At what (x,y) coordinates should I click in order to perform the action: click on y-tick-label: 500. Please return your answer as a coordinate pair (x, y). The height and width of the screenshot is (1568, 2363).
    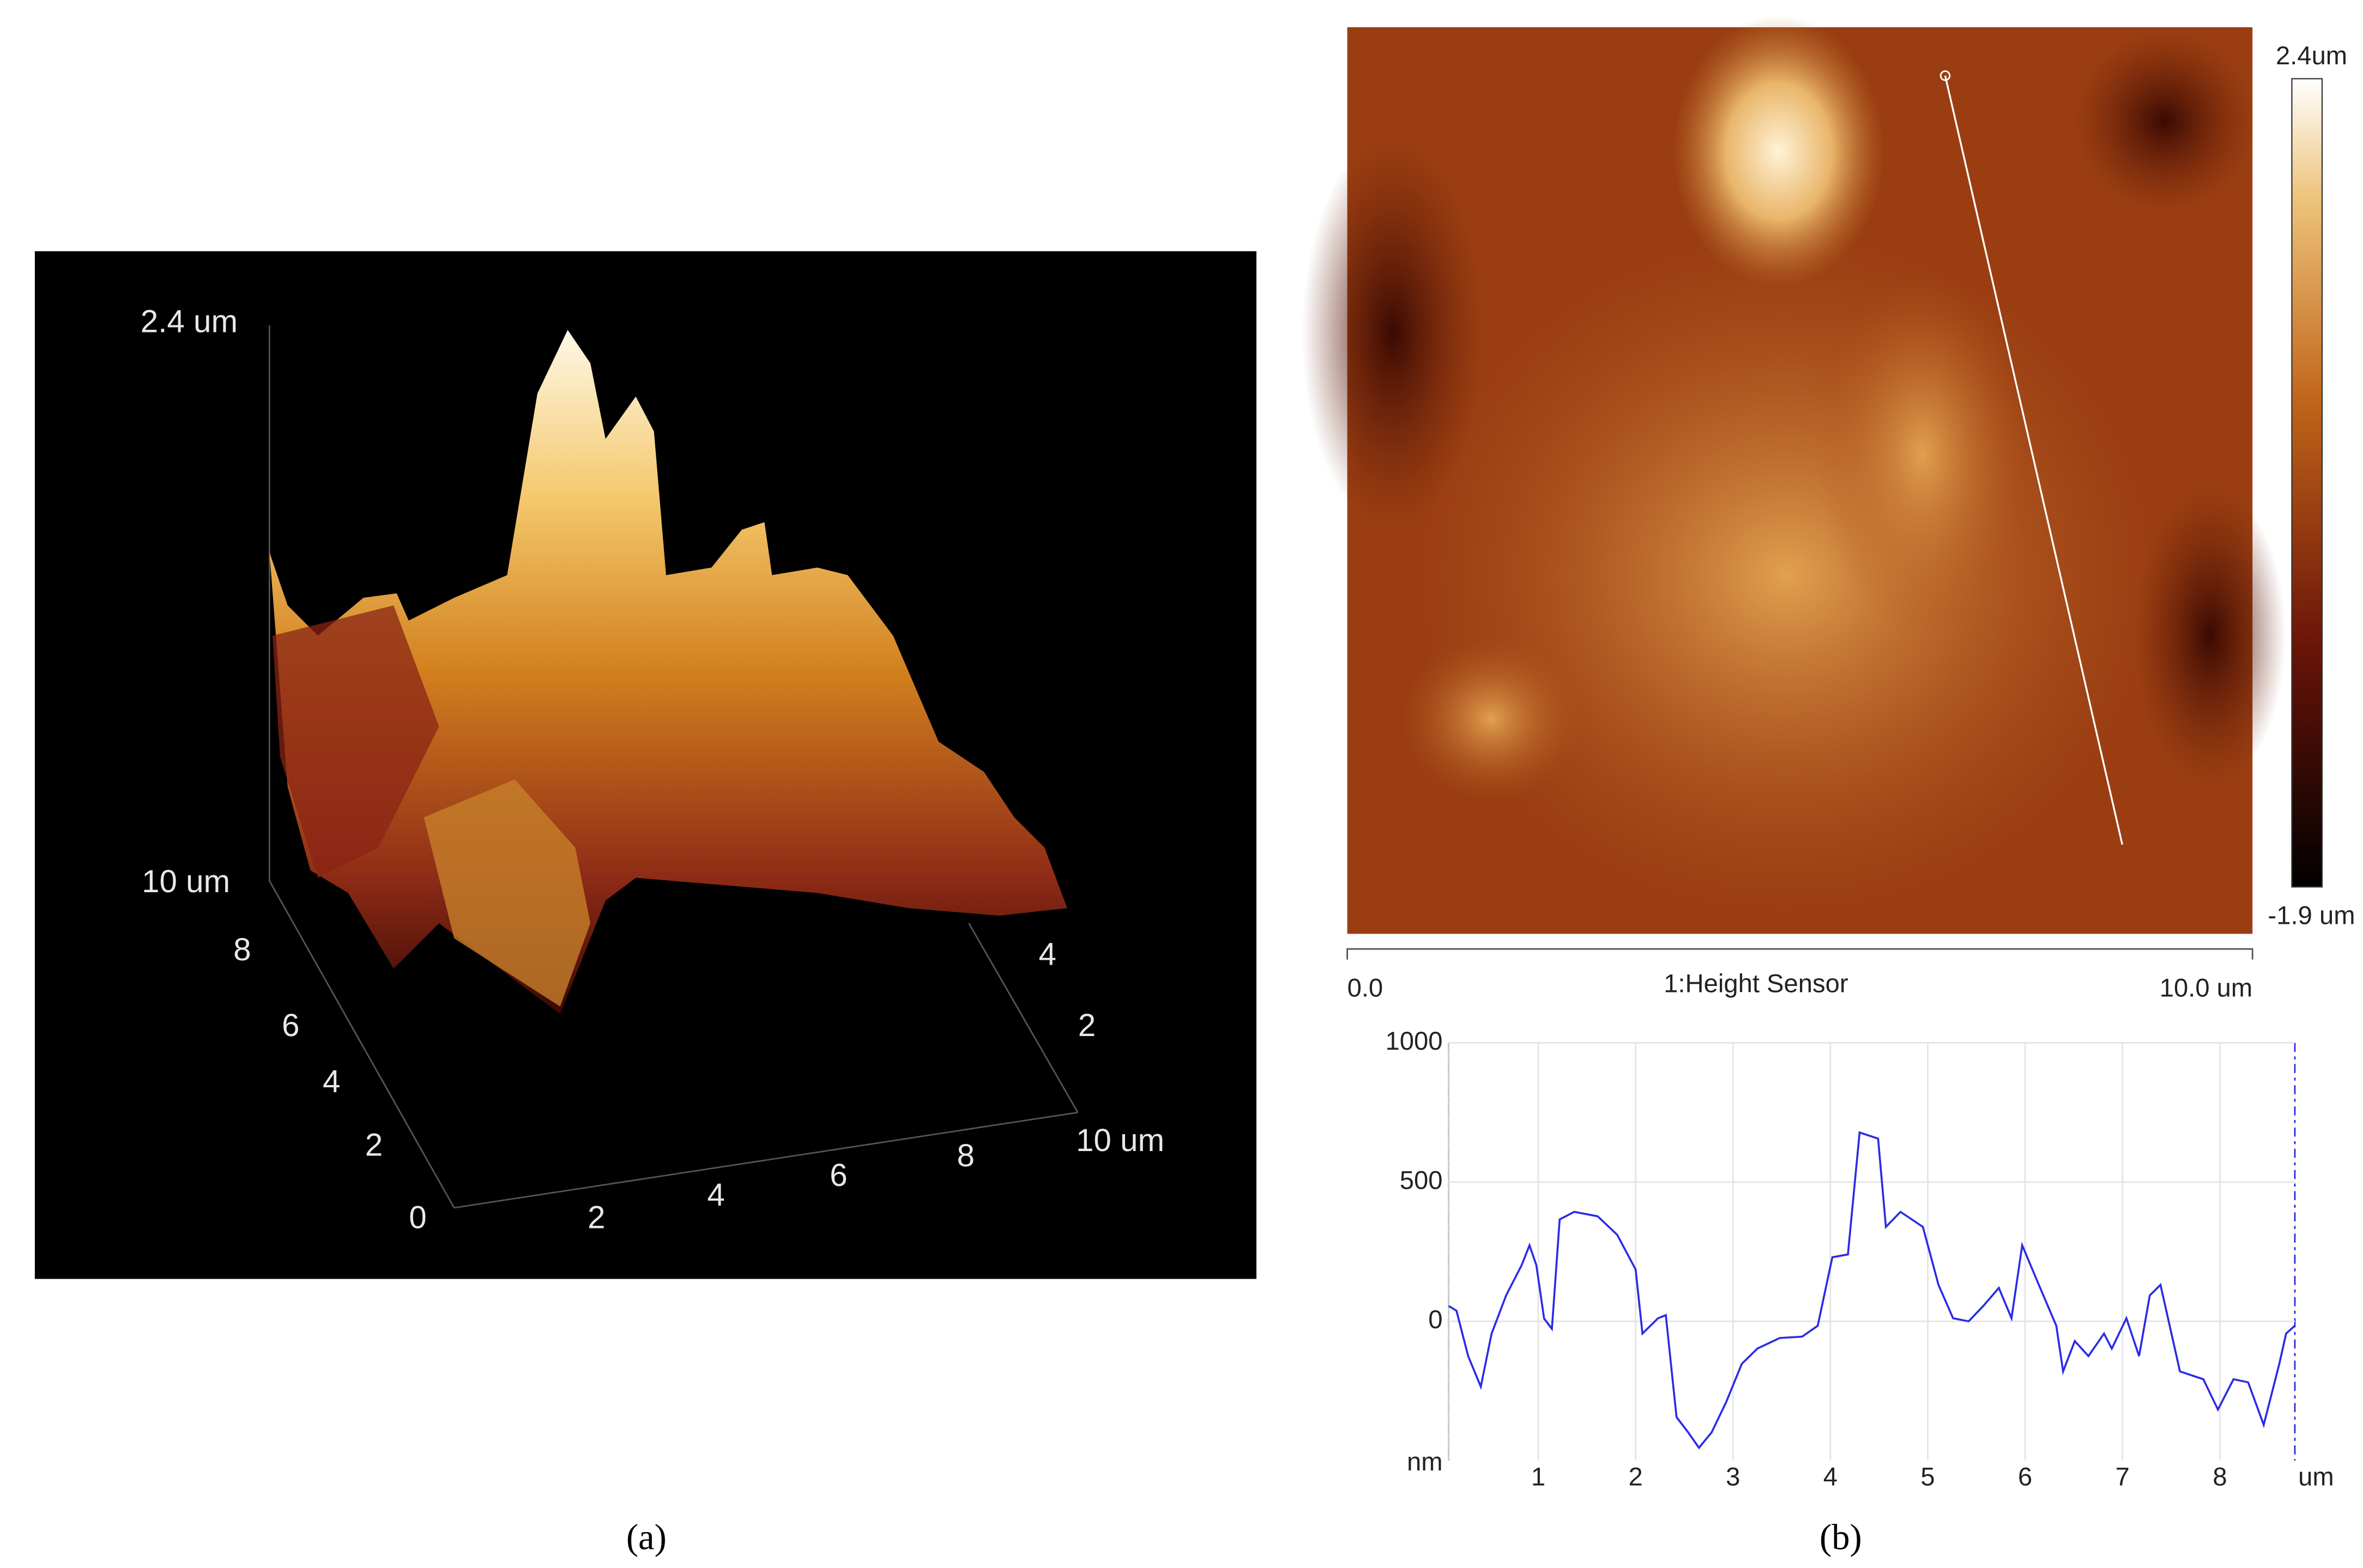
    Looking at the image, I should click on (1421, 1180).